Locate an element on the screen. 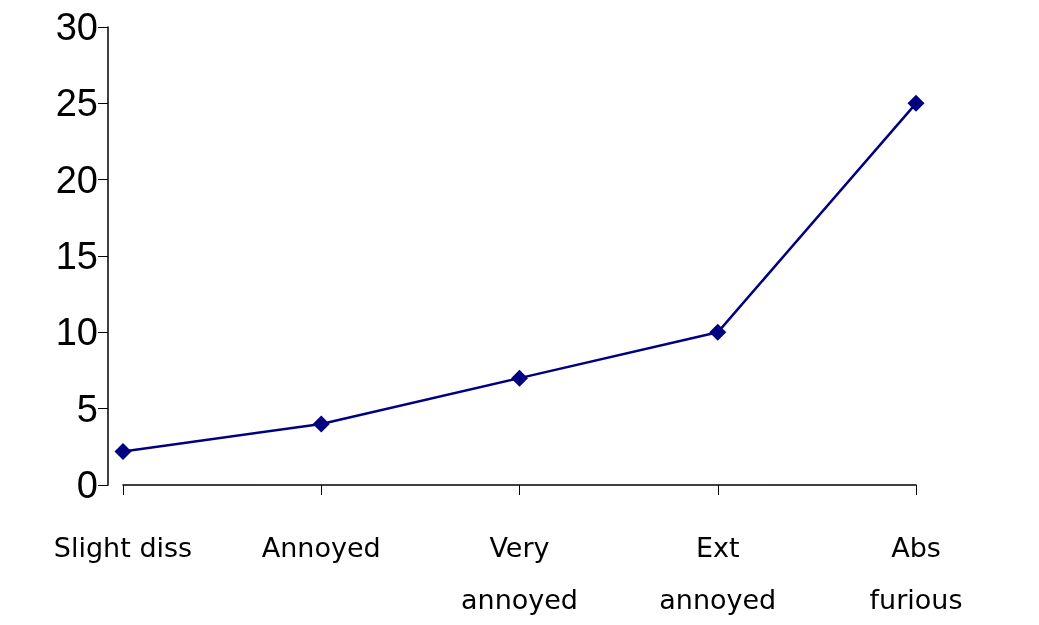 This screenshot has height=625, width=1039. x-tick-label: Ext annoyed is located at coordinates (718, 573).